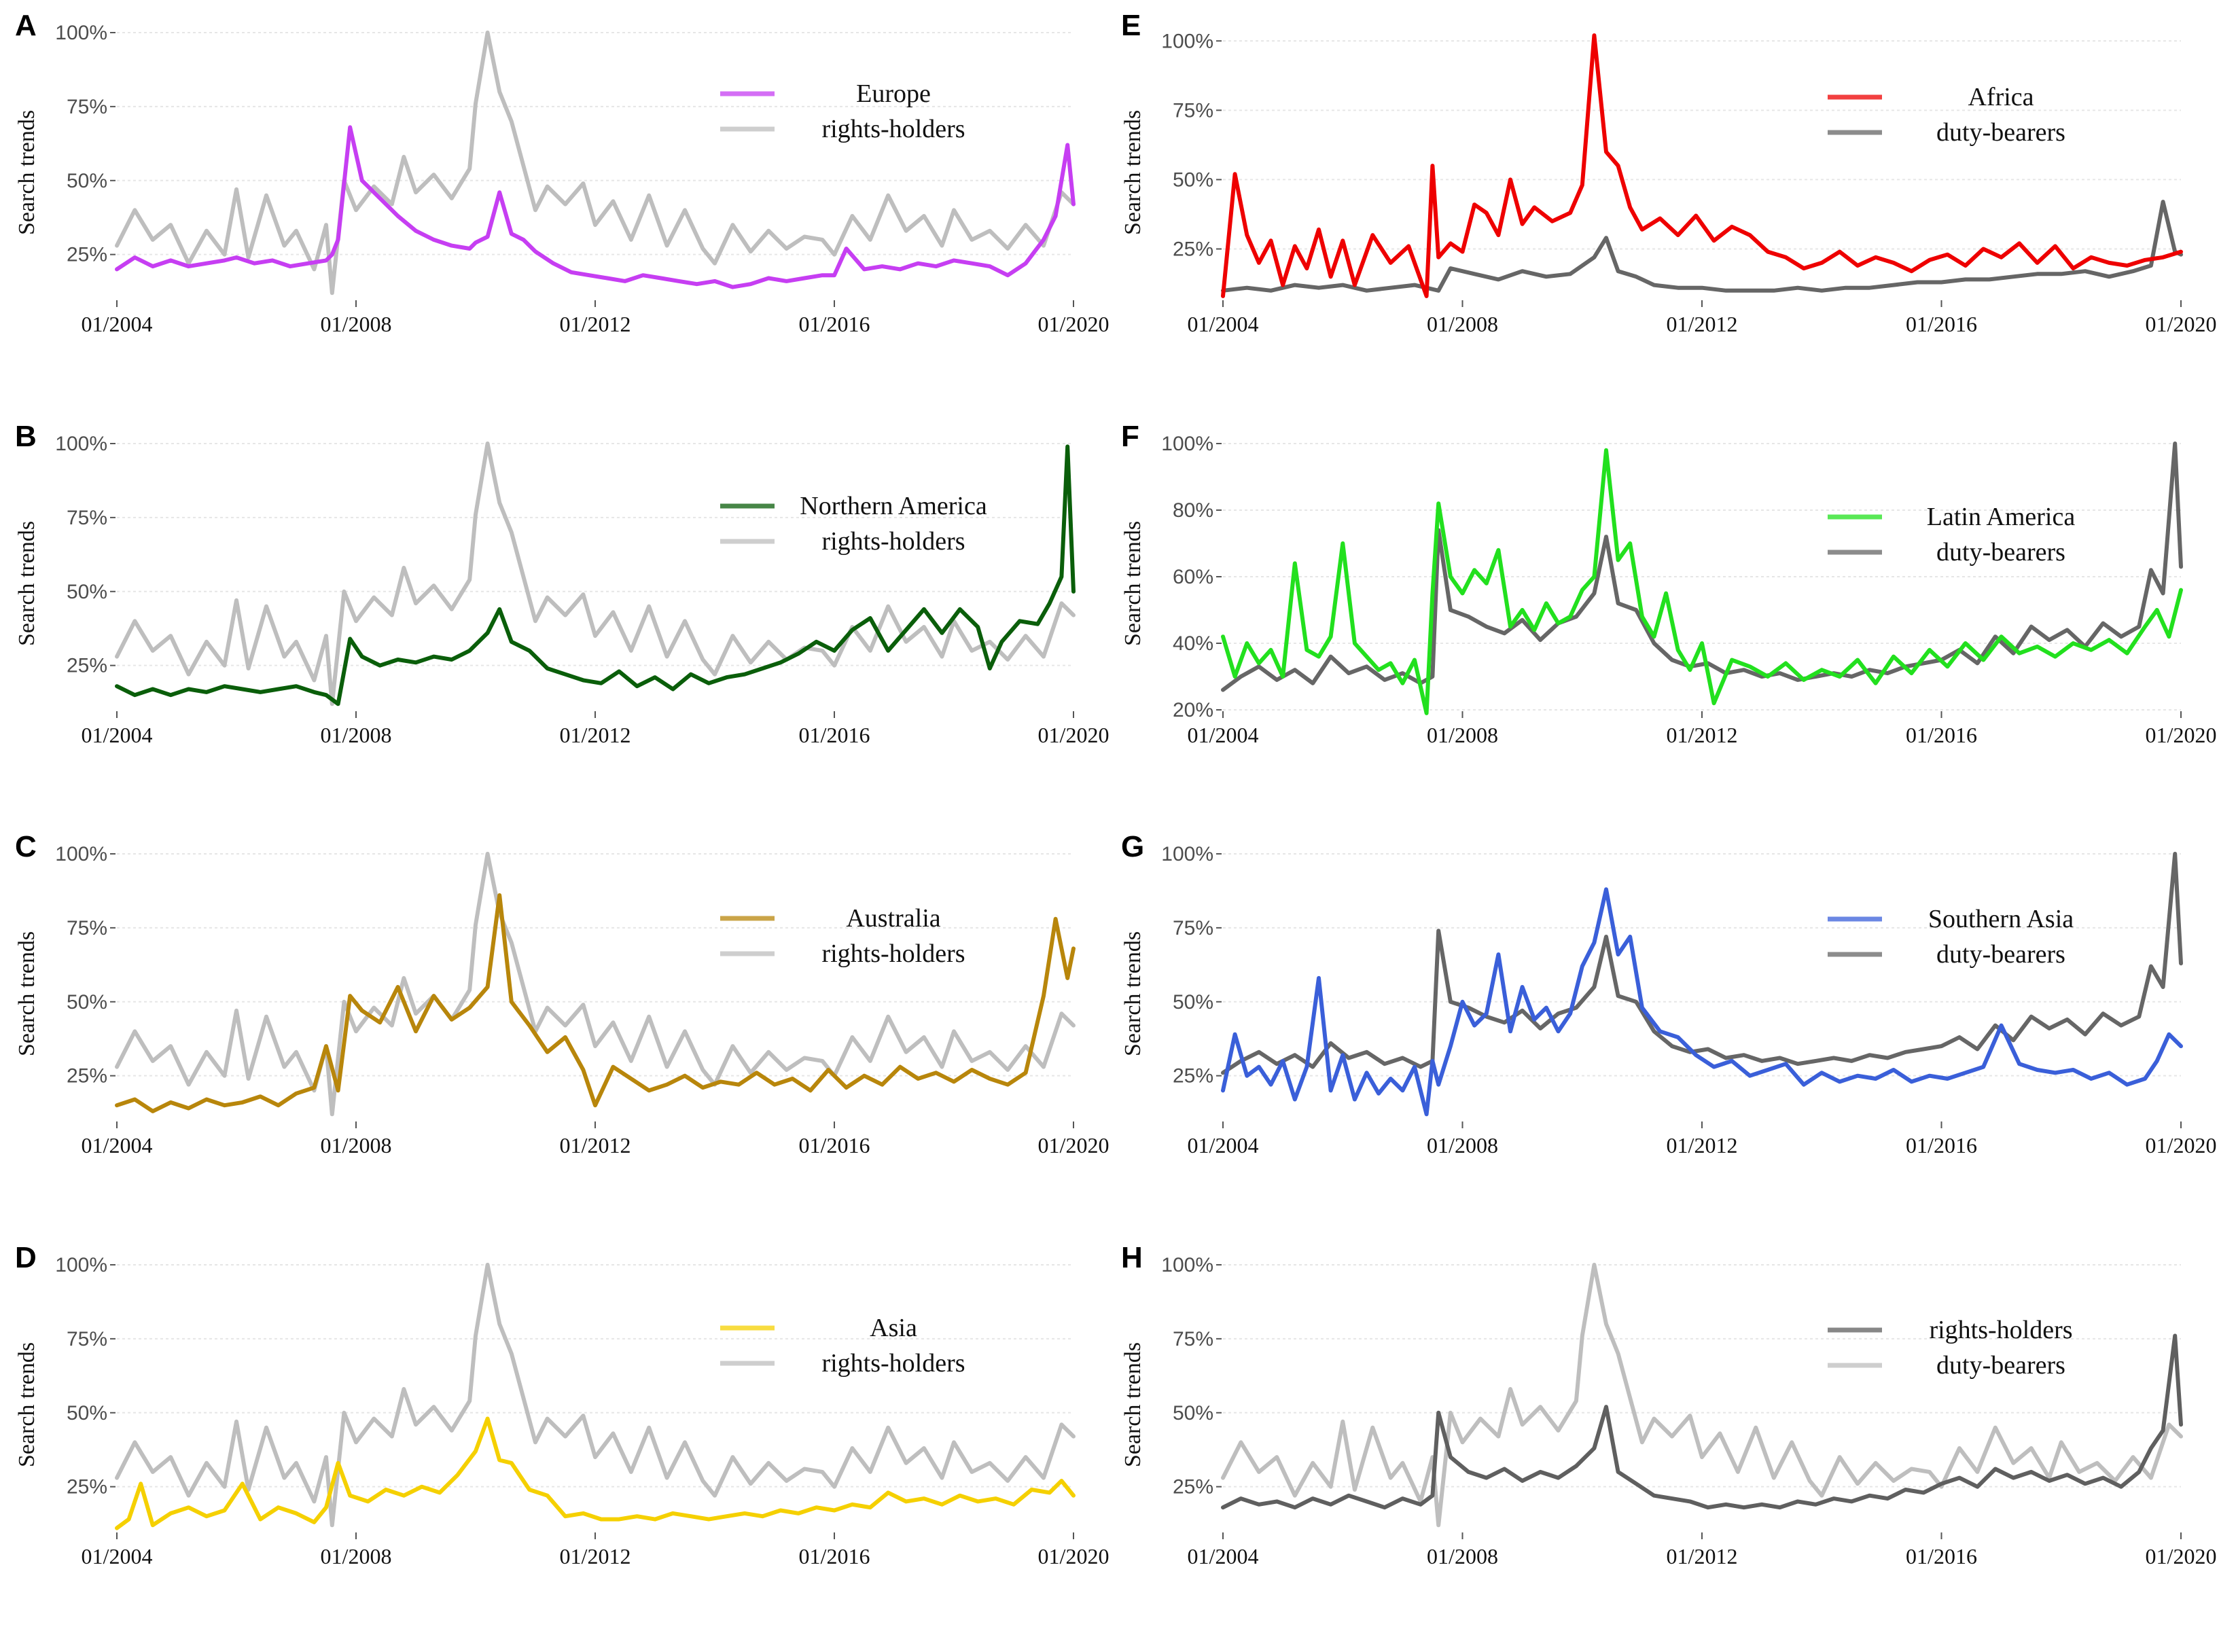 This screenshot has width=2219, height=1652. I want to click on legend-label: Australia, so click(893, 918).